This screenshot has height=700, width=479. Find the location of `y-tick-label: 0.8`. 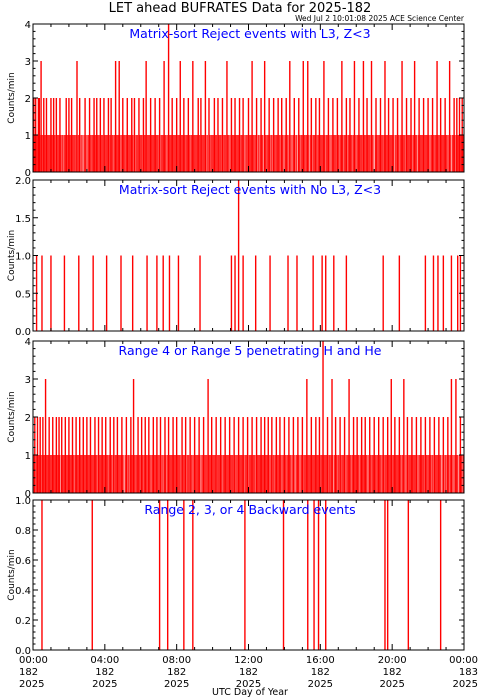

y-tick-label: 0.8 is located at coordinates (23, 531).